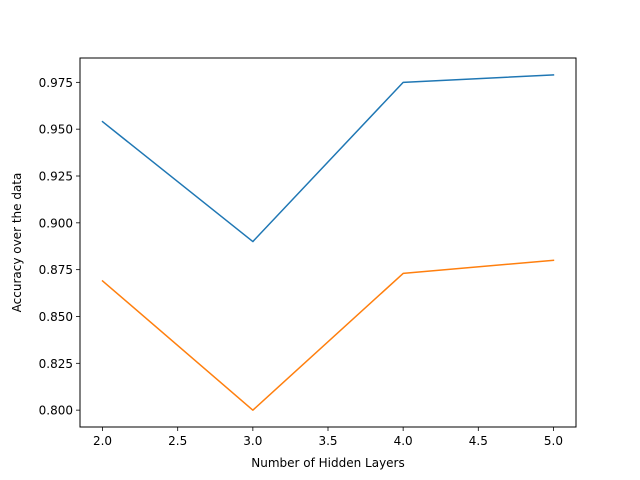 This screenshot has width=640, height=480. Describe the element at coordinates (59, 247) in the screenshot. I see `y-axis: 0.800 0.825 0.850 0.875 0.900 0.925 0.950 0.975` at that location.